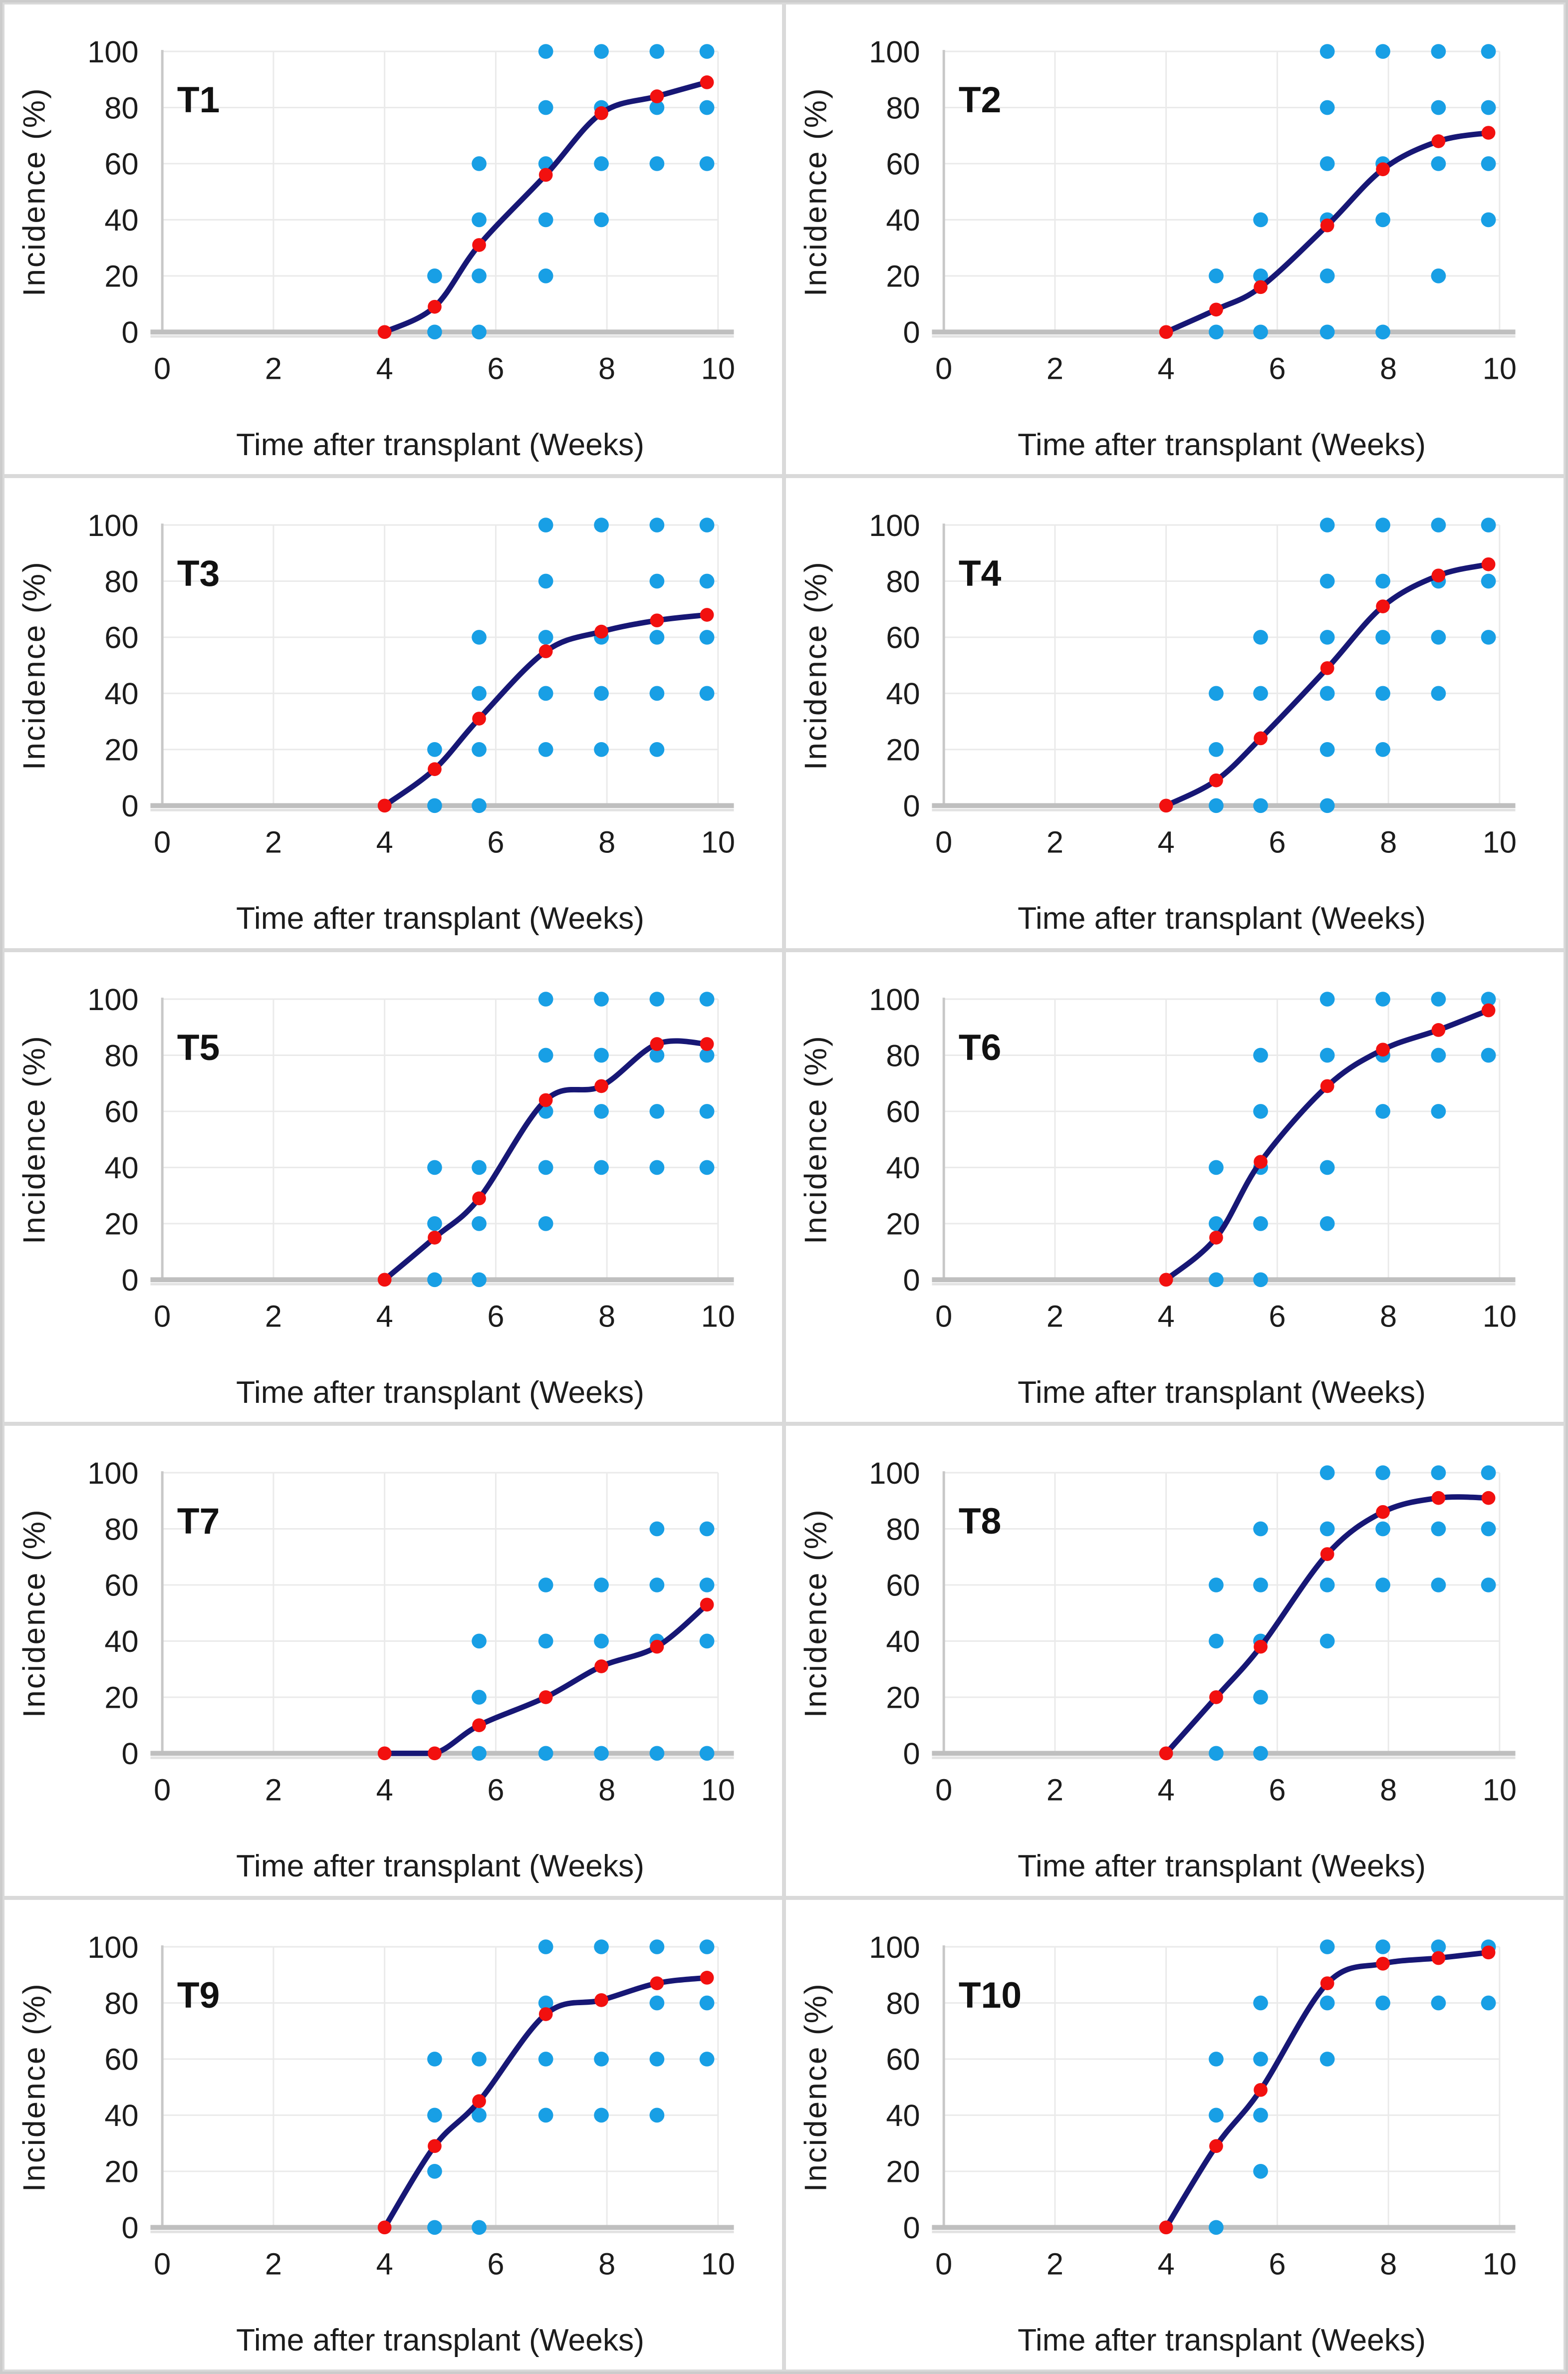  What do you see at coordinates (121, 1641) in the screenshot?
I see `y-tick-label: 40` at bounding box center [121, 1641].